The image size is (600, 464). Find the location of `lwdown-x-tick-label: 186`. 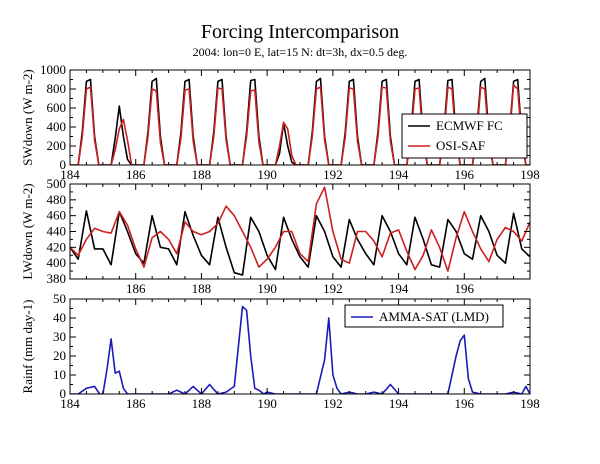

lwdown-x-tick-label: 186 is located at coordinates (136, 288).